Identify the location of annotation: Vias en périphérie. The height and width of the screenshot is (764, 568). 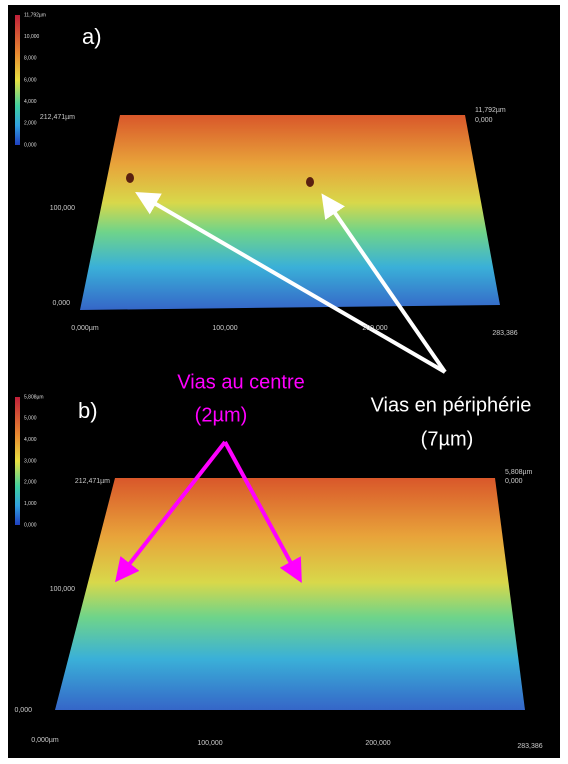
(451, 405).